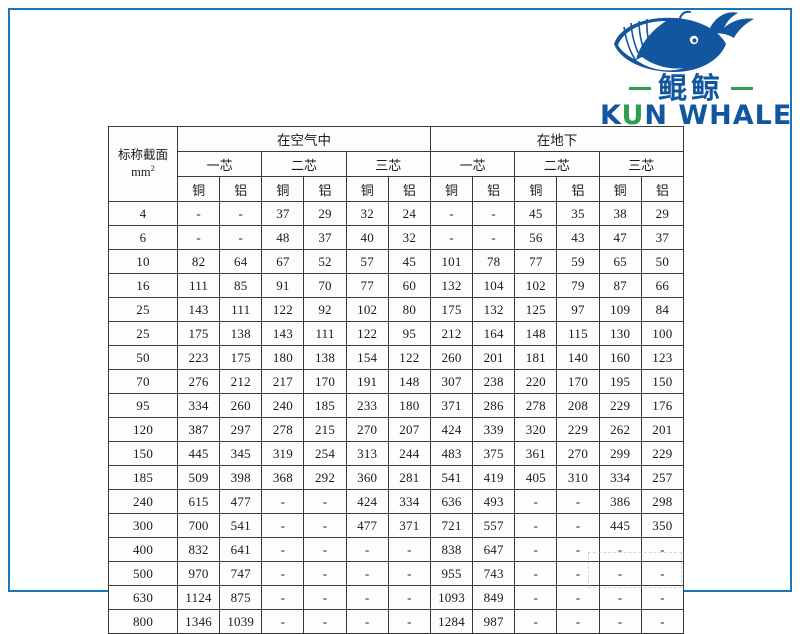 The width and height of the screenshot is (800, 634). I want to click on table-row: 95 334 260 240 185 233 180 371 286 278 208 229 176, so click(396, 405).